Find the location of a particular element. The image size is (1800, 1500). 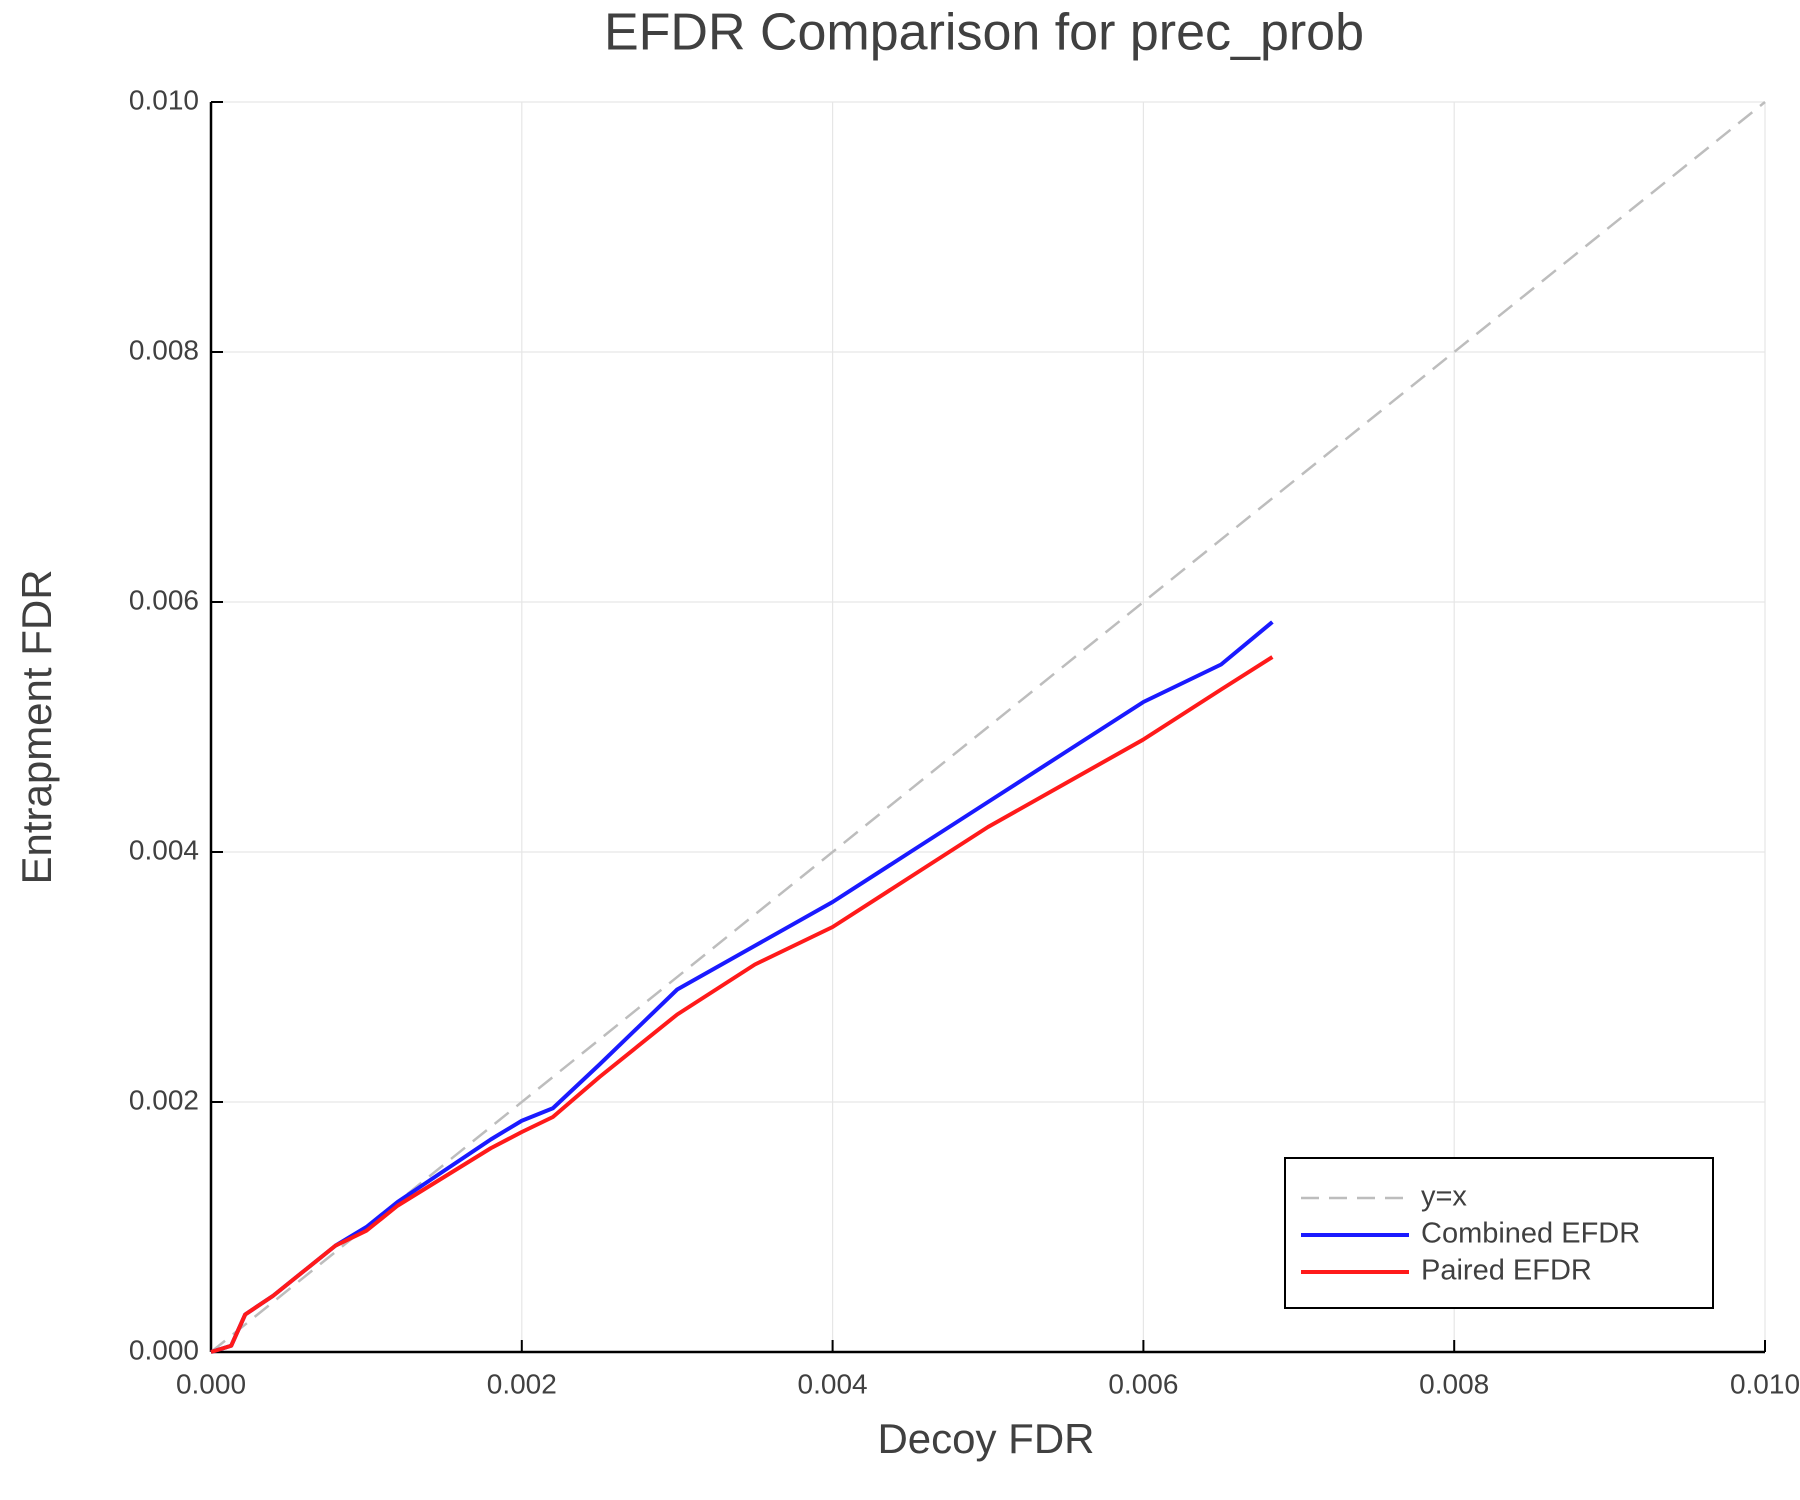

x-tick-label: 0.002 is located at coordinates (522, 1383).